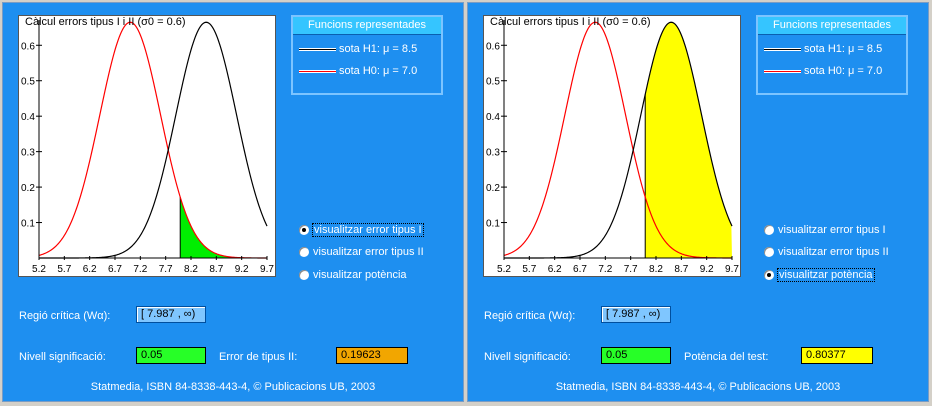 The image size is (932, 406). Describe the element at coordinates (258, 357) in the screenshot. I see `error-type-2-label: Error de tipus II:` at that location.